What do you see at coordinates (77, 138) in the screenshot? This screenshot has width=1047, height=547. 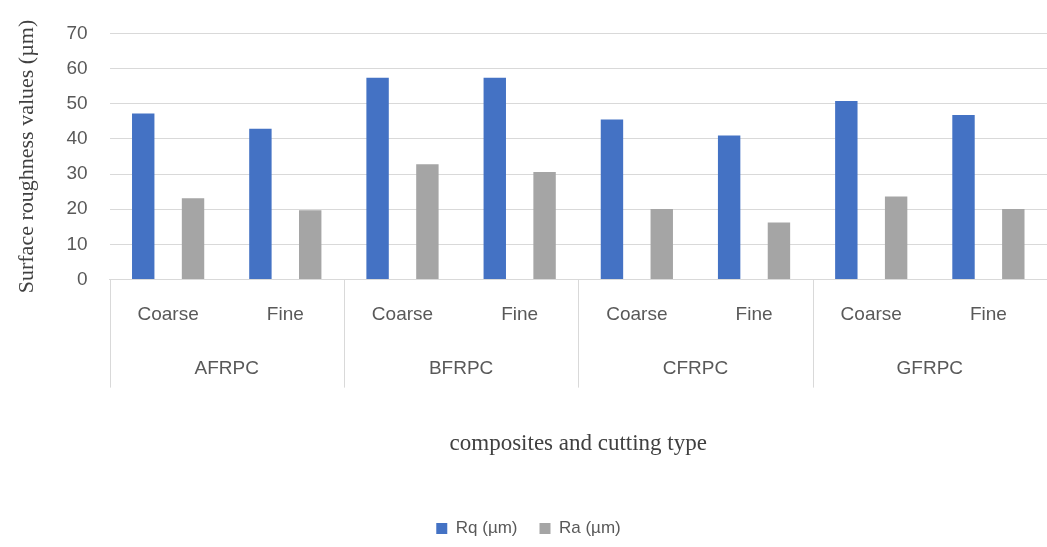 I see `y-tick-label: 40` at bounding box center [77, 138].